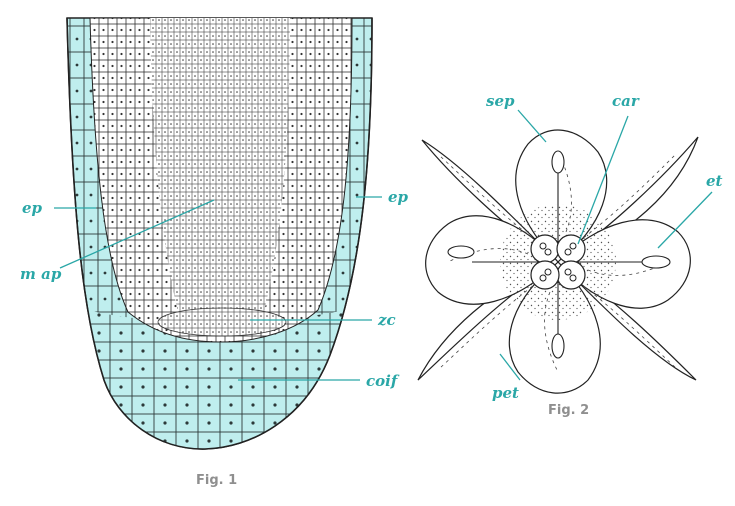 The image size is (735, 506). I want to click on carpels, so click(558, 262).